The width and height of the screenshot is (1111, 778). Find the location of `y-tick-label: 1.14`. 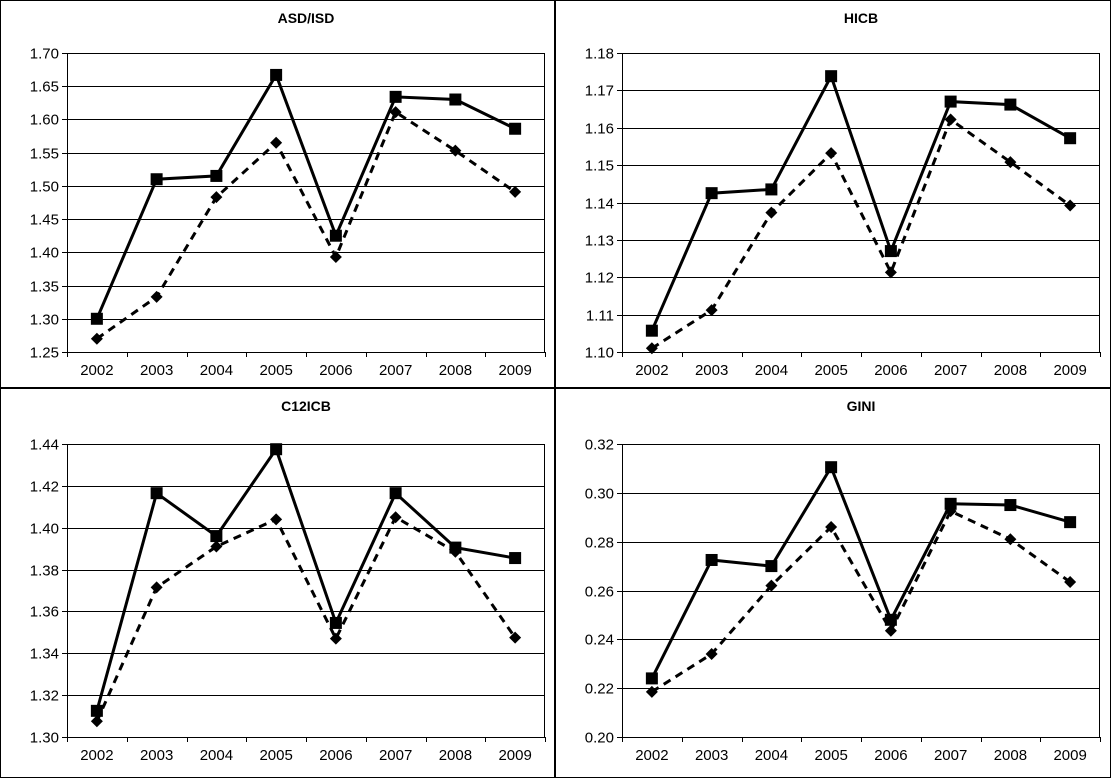

y-tick-label: 1.14 is located at coordinates (599, 204).